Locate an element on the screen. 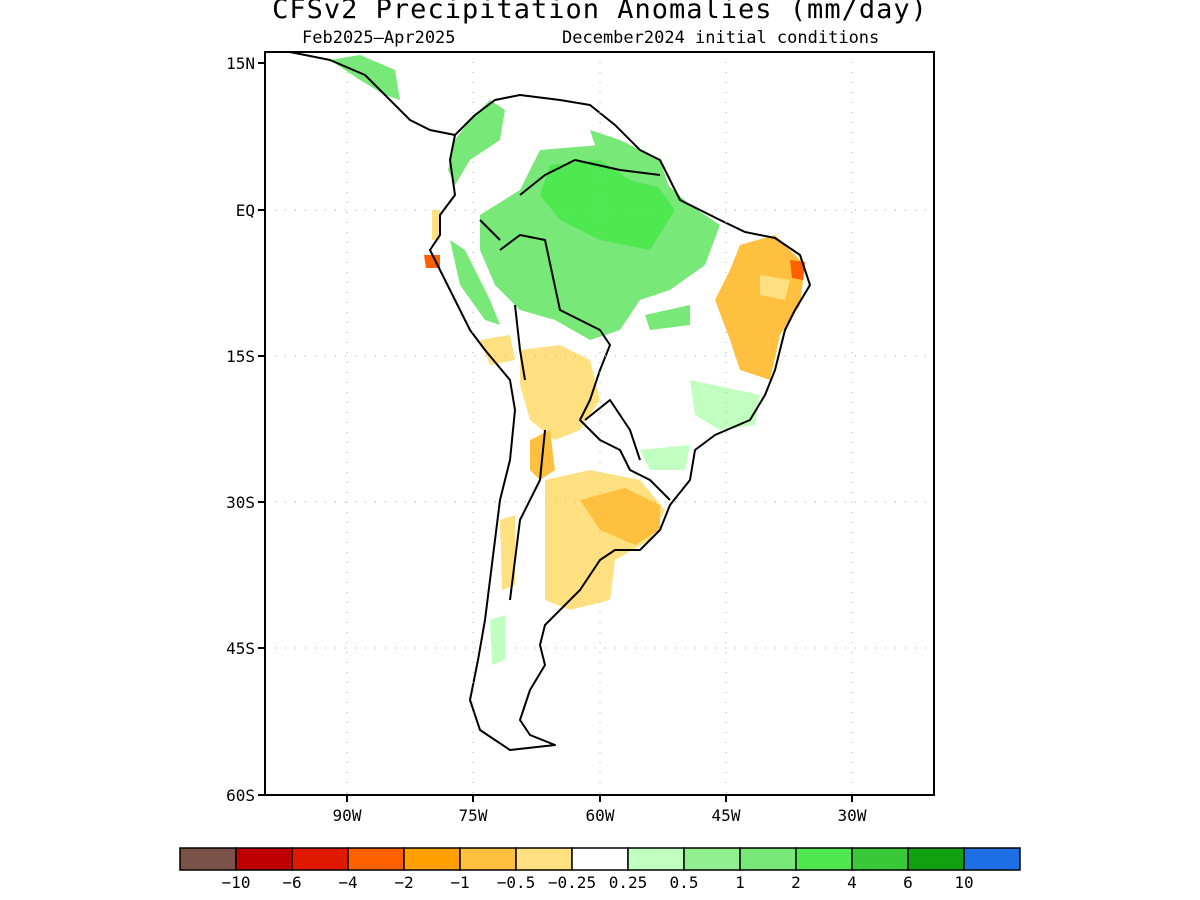 The image size is (1200, 900). lon-label: 90W is located at coordinates (347, 815).